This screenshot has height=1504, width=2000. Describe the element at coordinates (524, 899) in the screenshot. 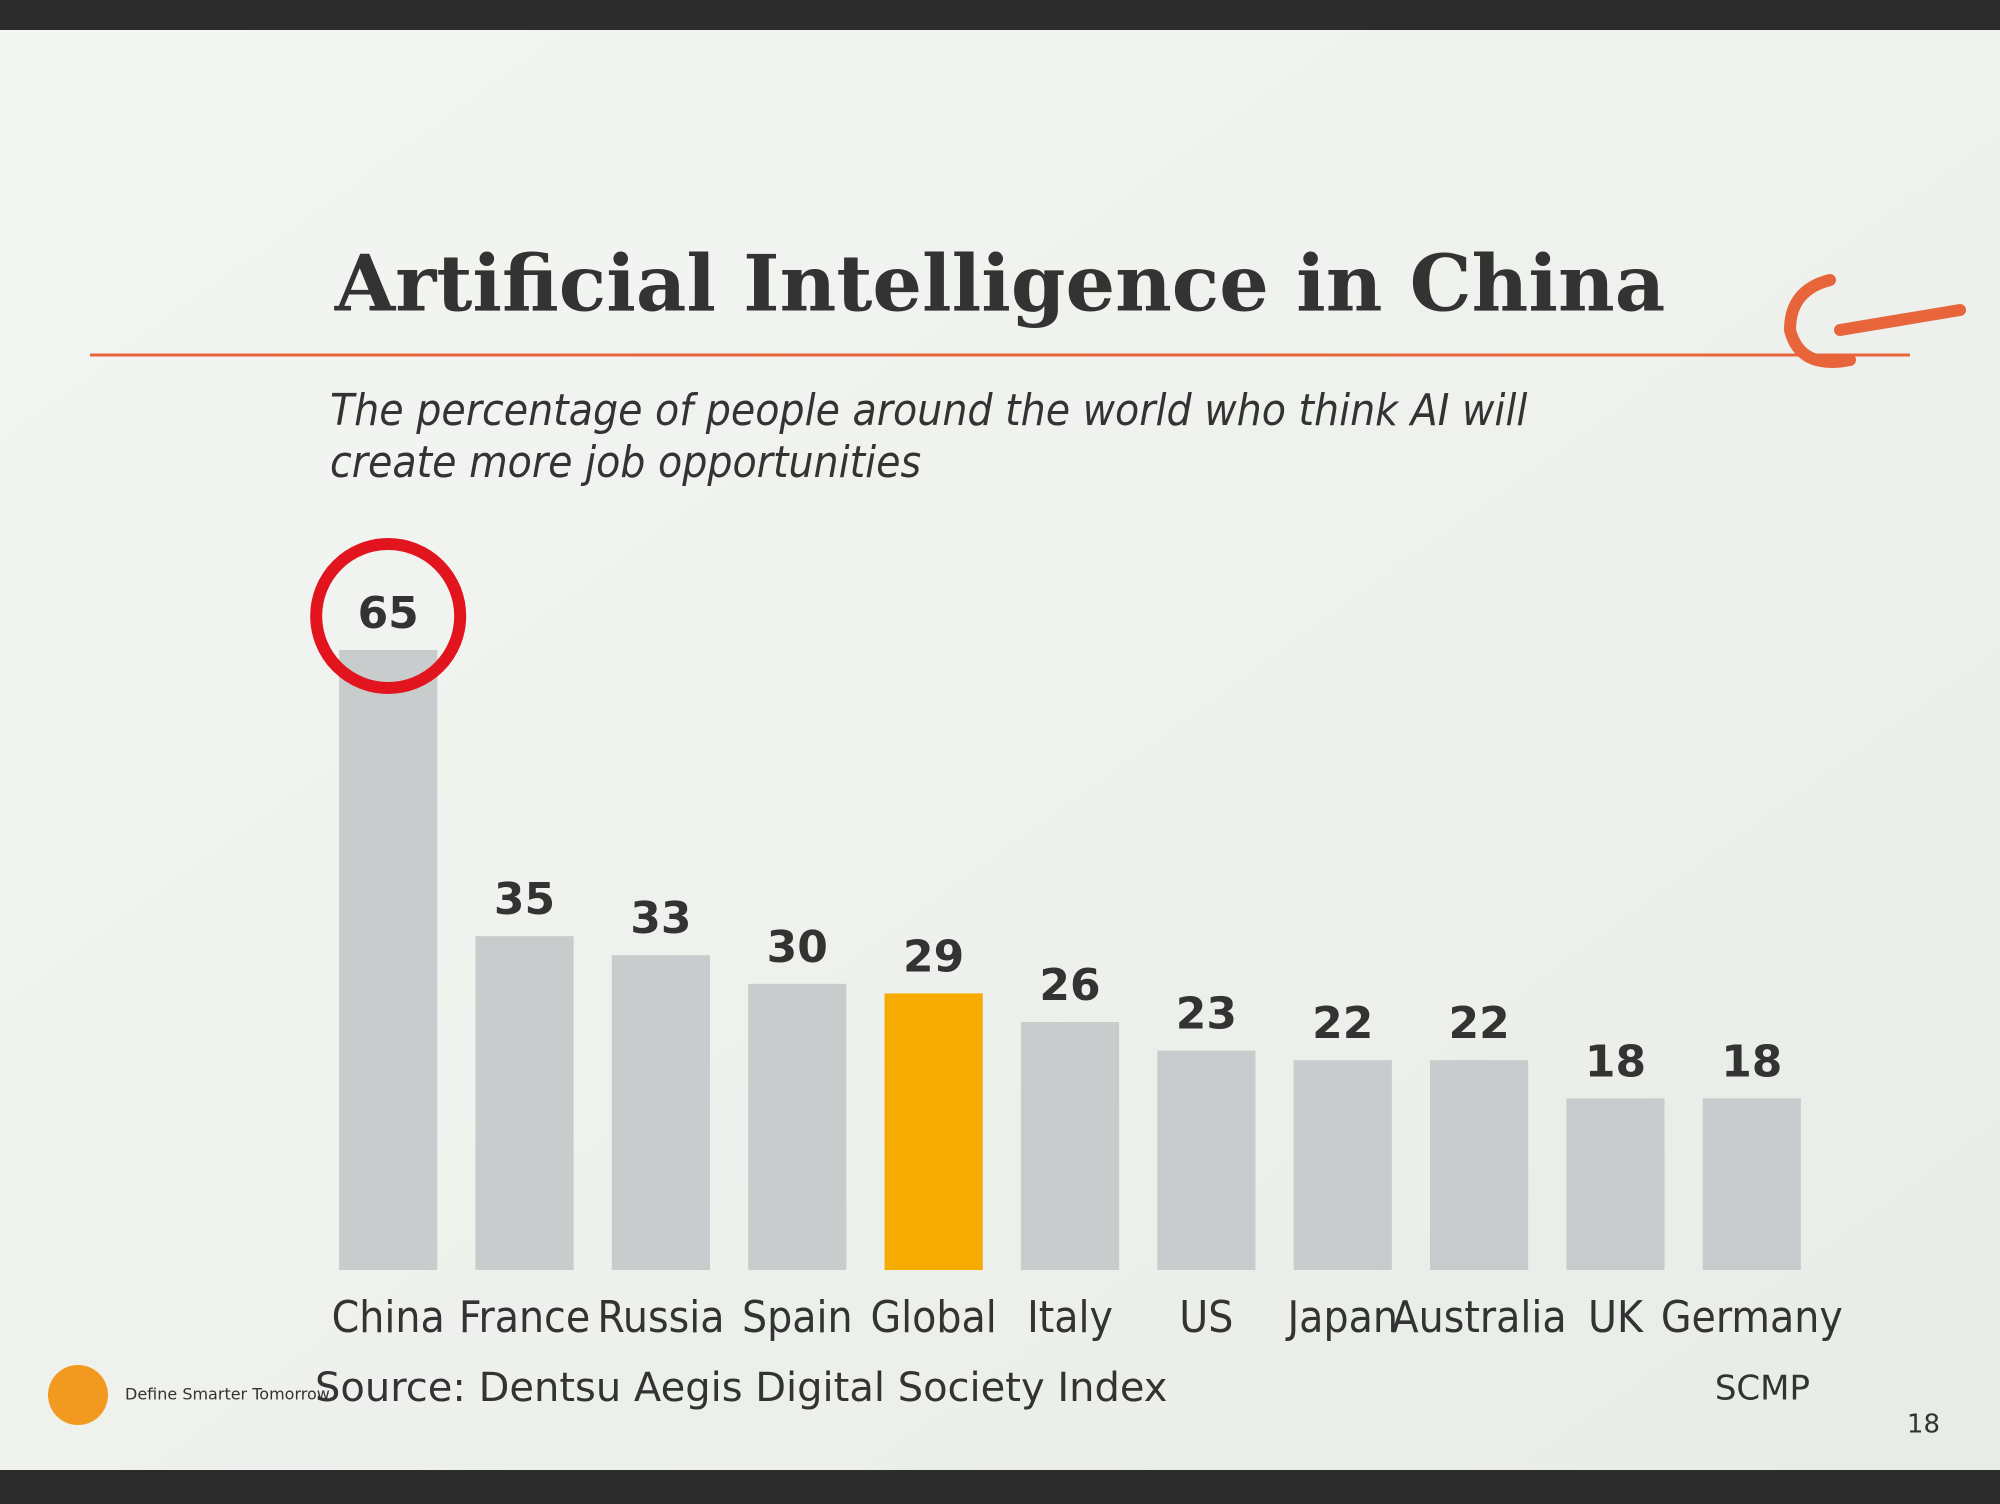

I see `value-label: 35` at that location.